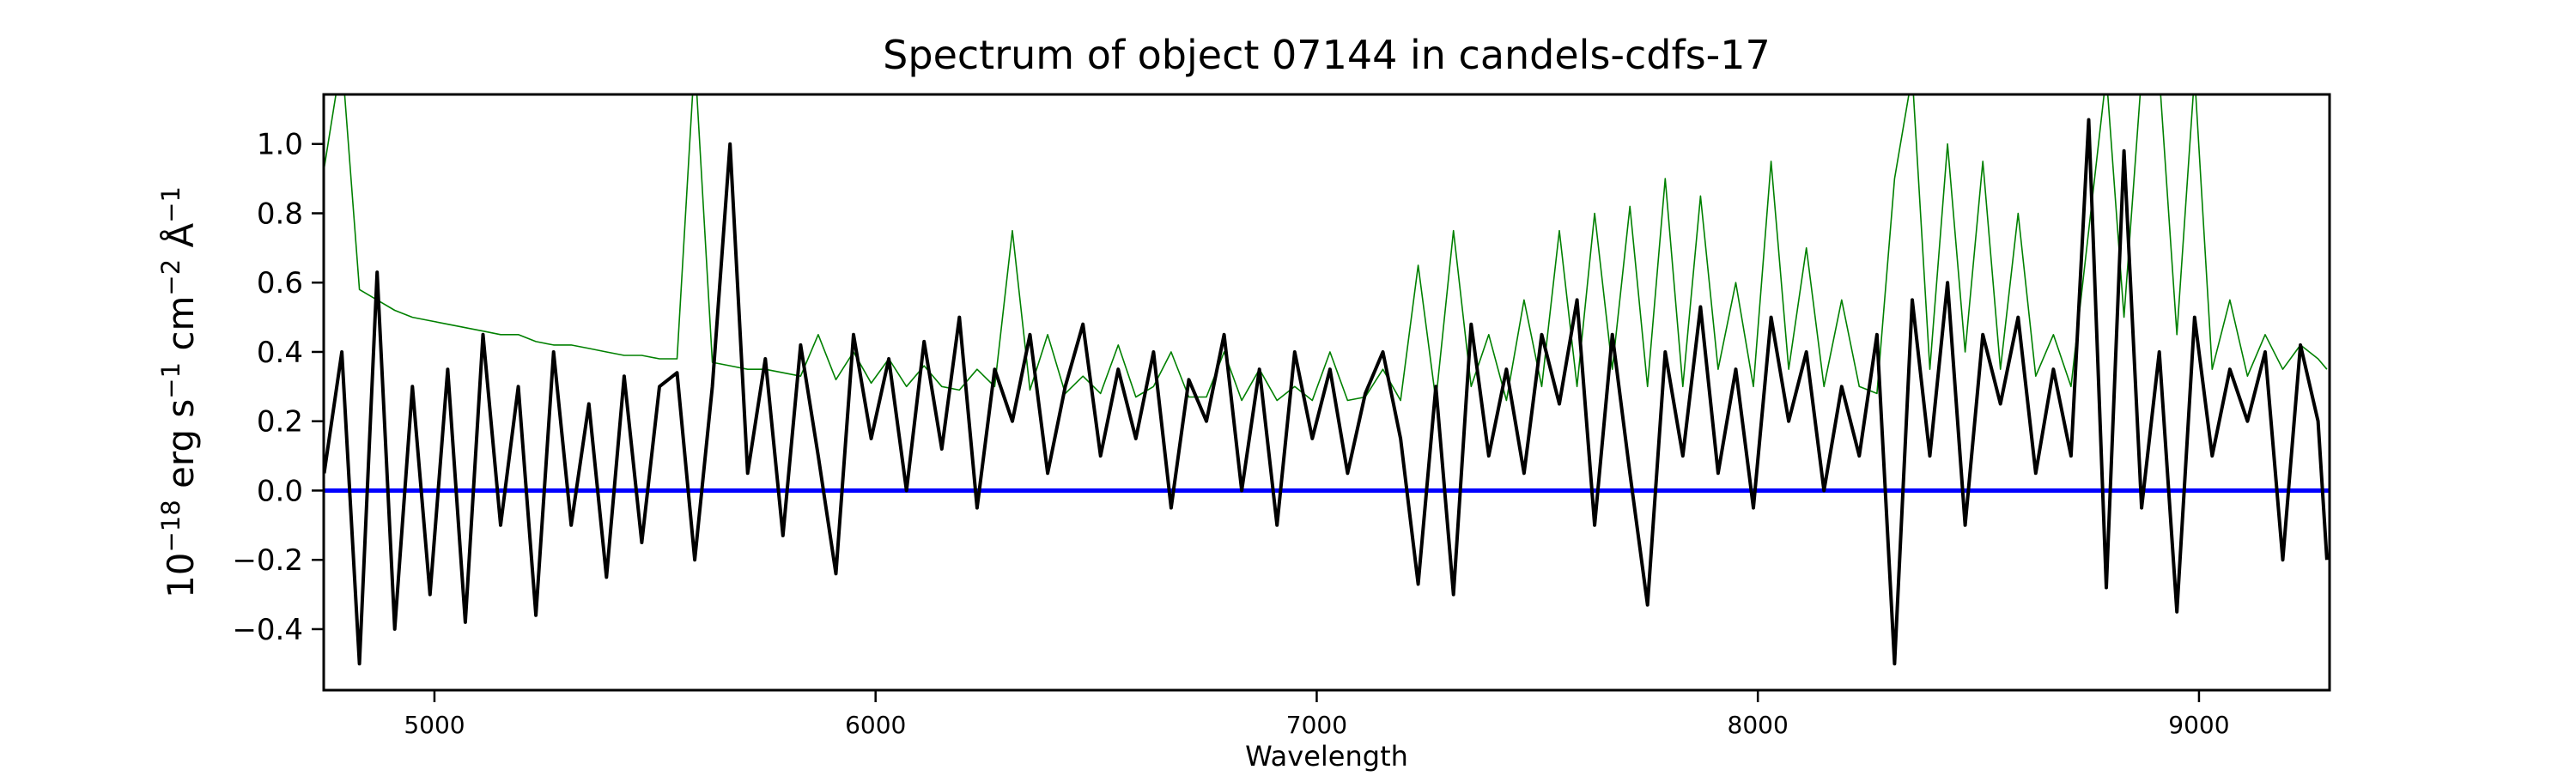 The width and height of the screenshot is (2576, 776). What do you see at coordinates (876, 725) in the screenshot?
I see `x-tick-label: 6000` at bounding box center [876, 725].